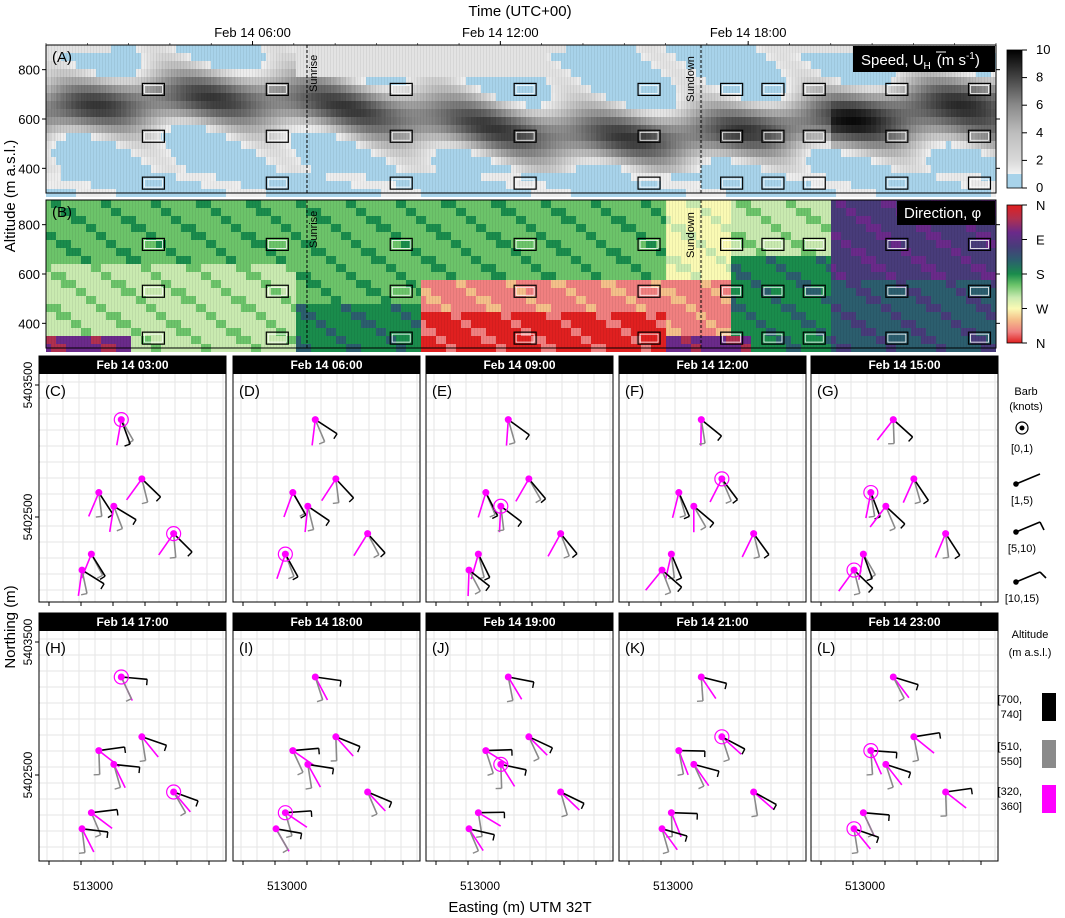 This screenshot has width=1065, height=918. I want to click on speed-sundown-label: Sundown, so click(691, 79).